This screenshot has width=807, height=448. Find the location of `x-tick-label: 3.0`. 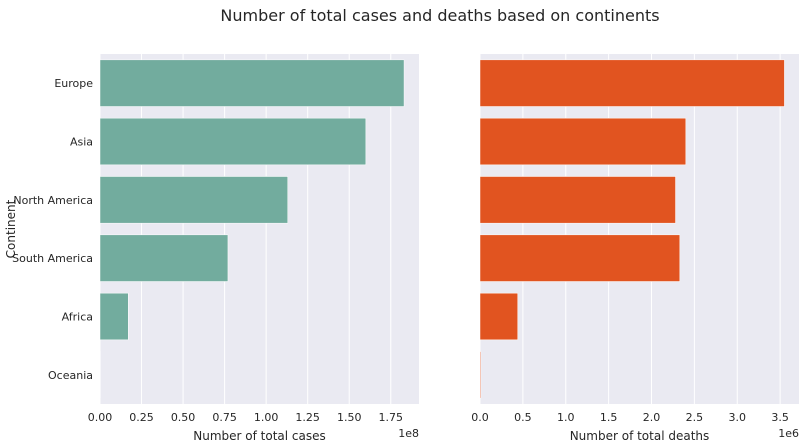

x-tick-label: 3.0 is located at coordinates (738, 417).